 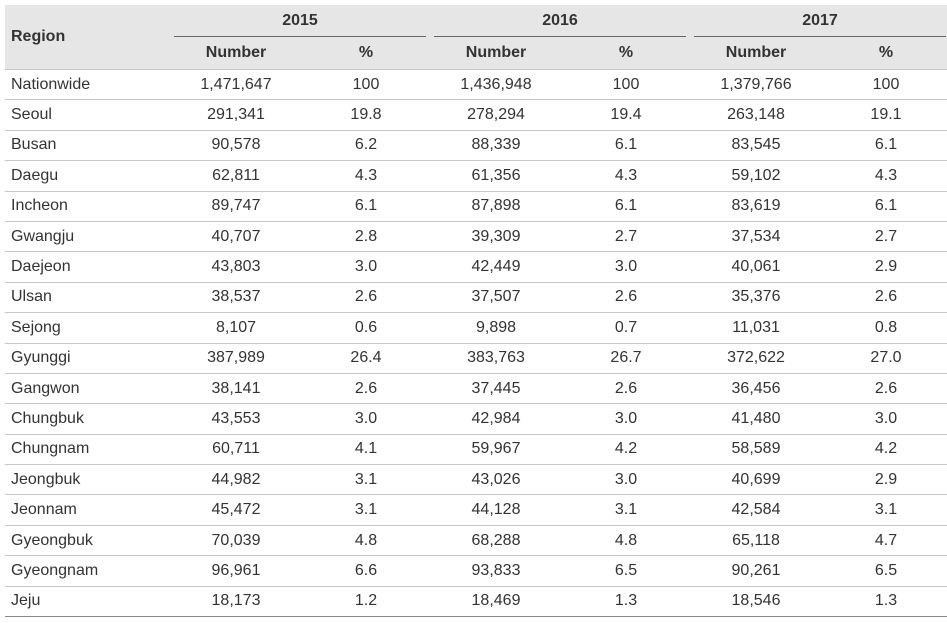 I want to click on percent-2015-cell: 4.8, so click(x=366, y=540).